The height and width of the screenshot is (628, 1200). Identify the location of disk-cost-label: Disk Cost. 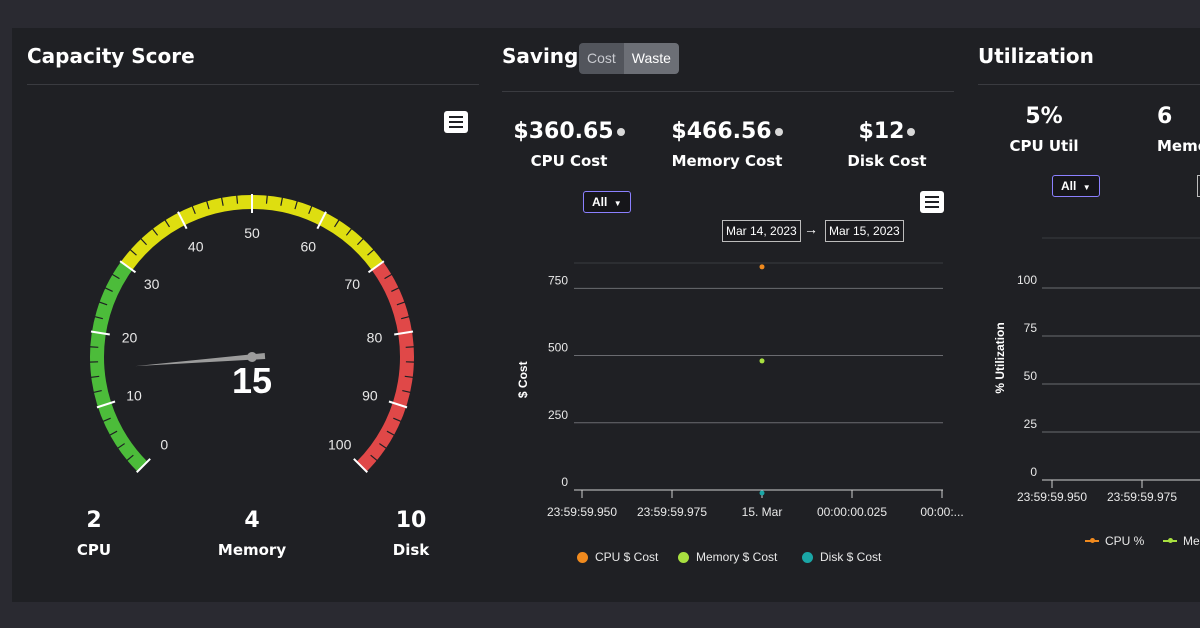
(887, 161).